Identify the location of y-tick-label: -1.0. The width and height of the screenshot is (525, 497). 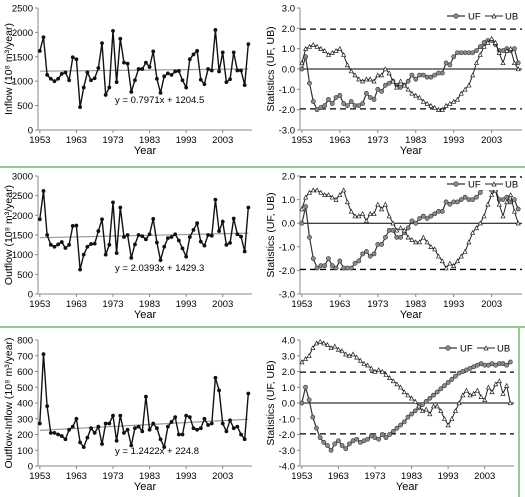
(287, 90).